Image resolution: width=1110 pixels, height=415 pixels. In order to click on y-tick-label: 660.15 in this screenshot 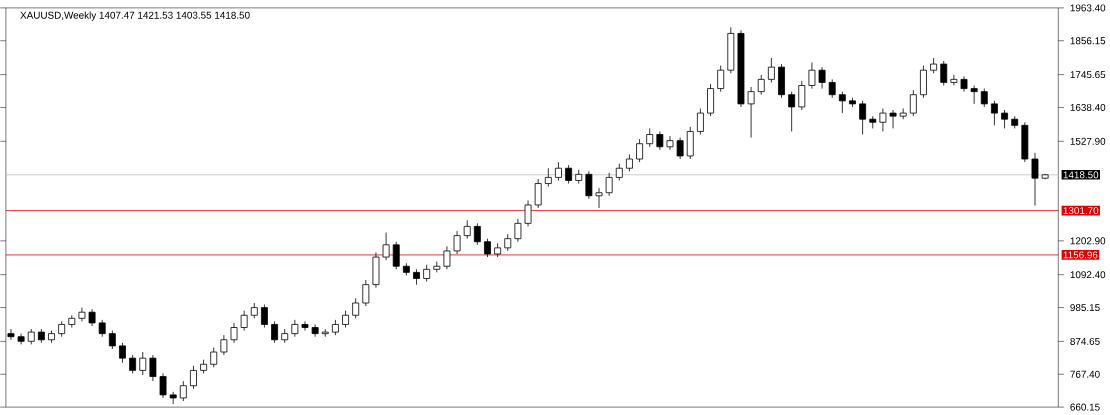, I will do `click(1085, 407)`.